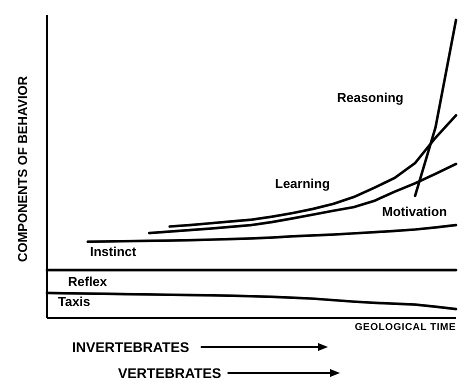 The width and height of the screenshot is (476, 384). Describe the element at coordinates (405, 327) in the screenshot. I see `x-axis-title: GEOLOGICAL TIME` at that location.